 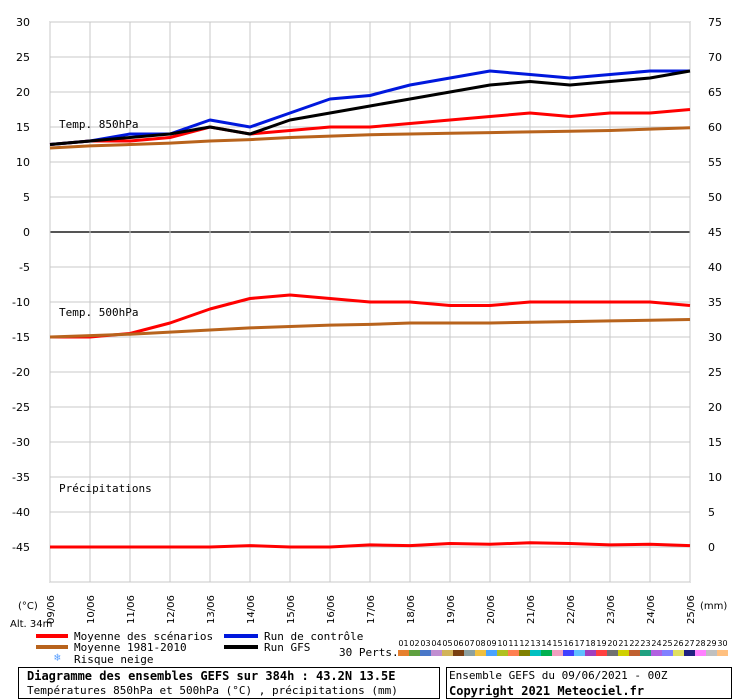 I want to click on x-tick-label: 21/06, so click(x=531, y=609).